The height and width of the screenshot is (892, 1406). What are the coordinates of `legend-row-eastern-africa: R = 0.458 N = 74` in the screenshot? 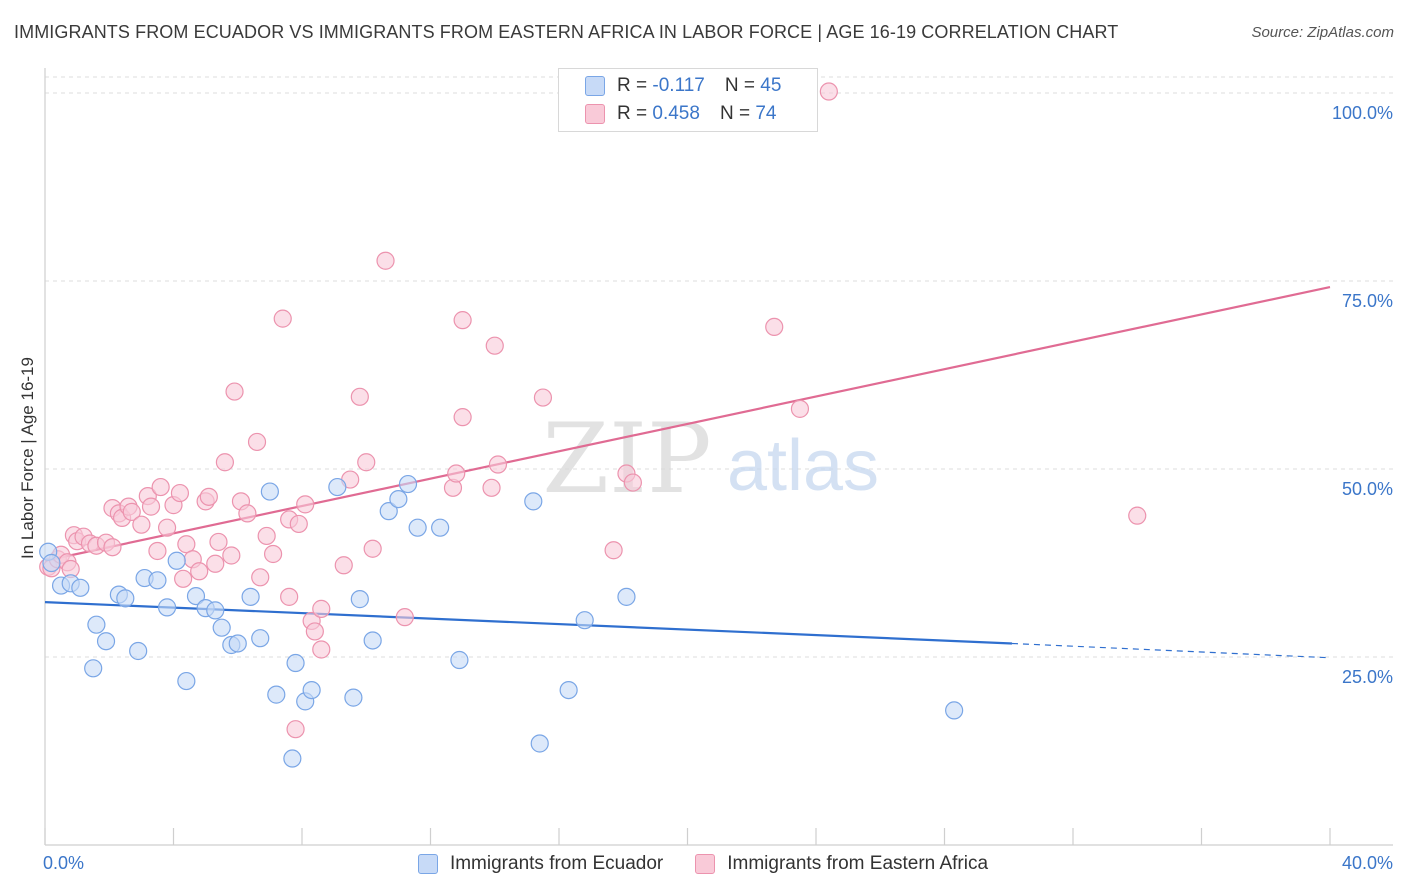 It's located at (680, 114).